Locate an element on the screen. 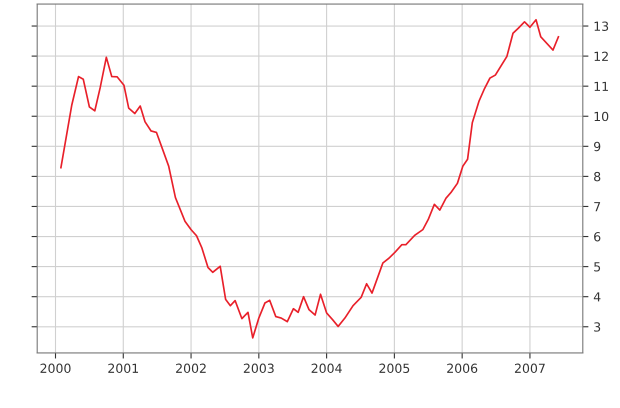 Image resolution: width=620 pixels, height=408 pixels. y-tick-label: 4 is located at coordinates (597, 297).